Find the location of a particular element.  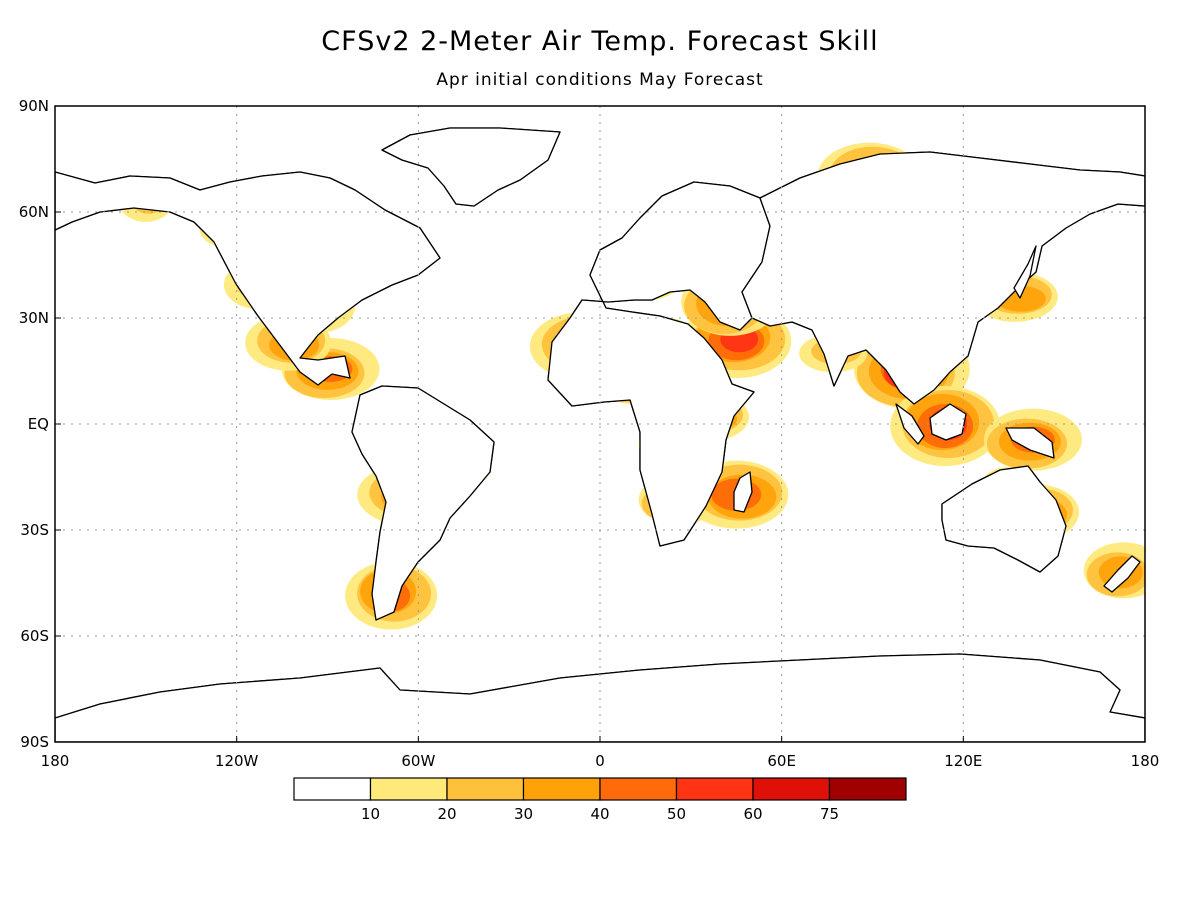

lon-label: 60W is located at coordinates (418, 761).